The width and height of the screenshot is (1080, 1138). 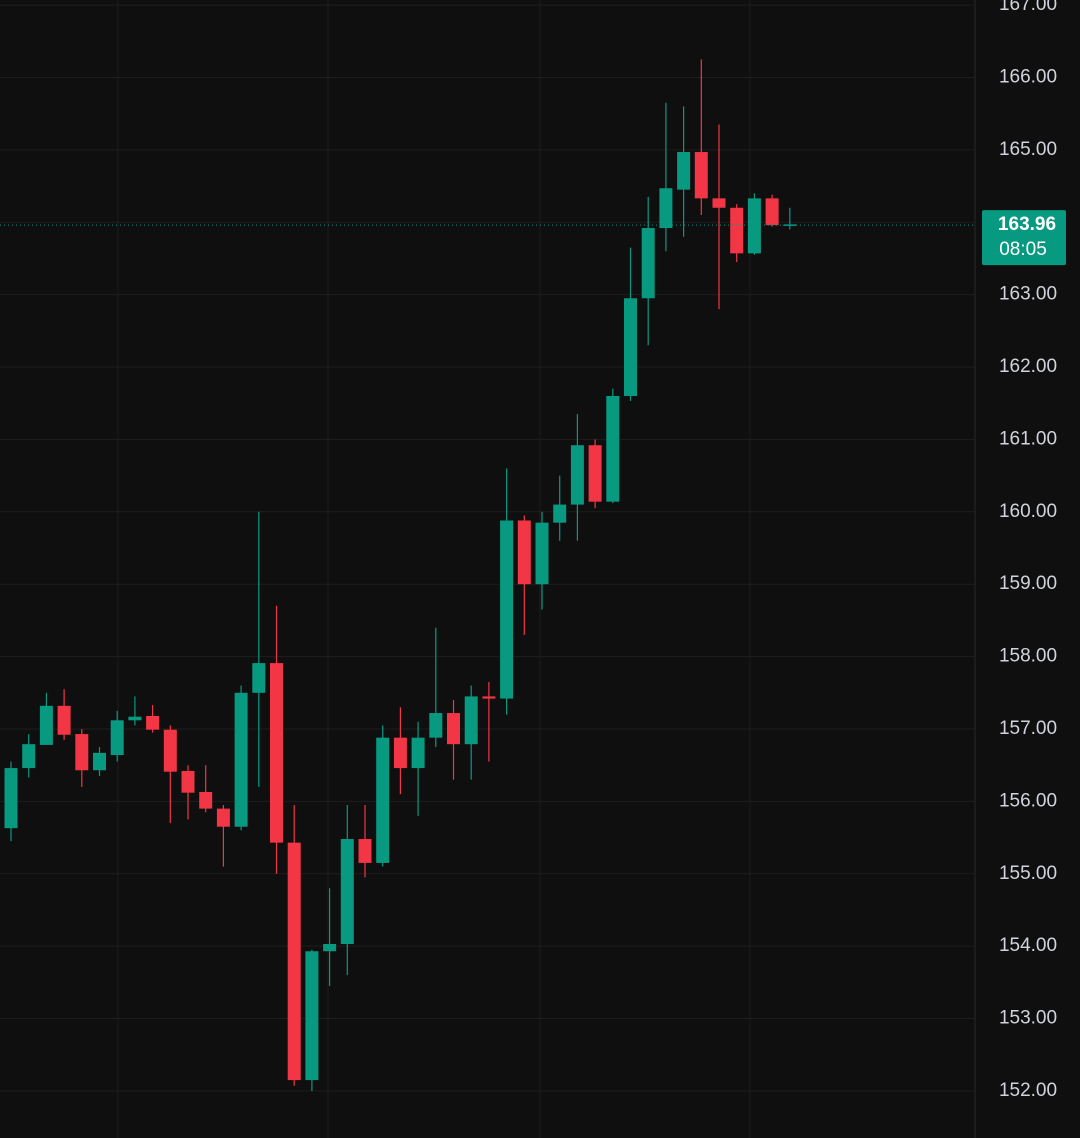 What do you see at coordinates (1028, 76) in the screenshot?
I see `y-tick-label: 166.00` at bounding box center [1028, 76].